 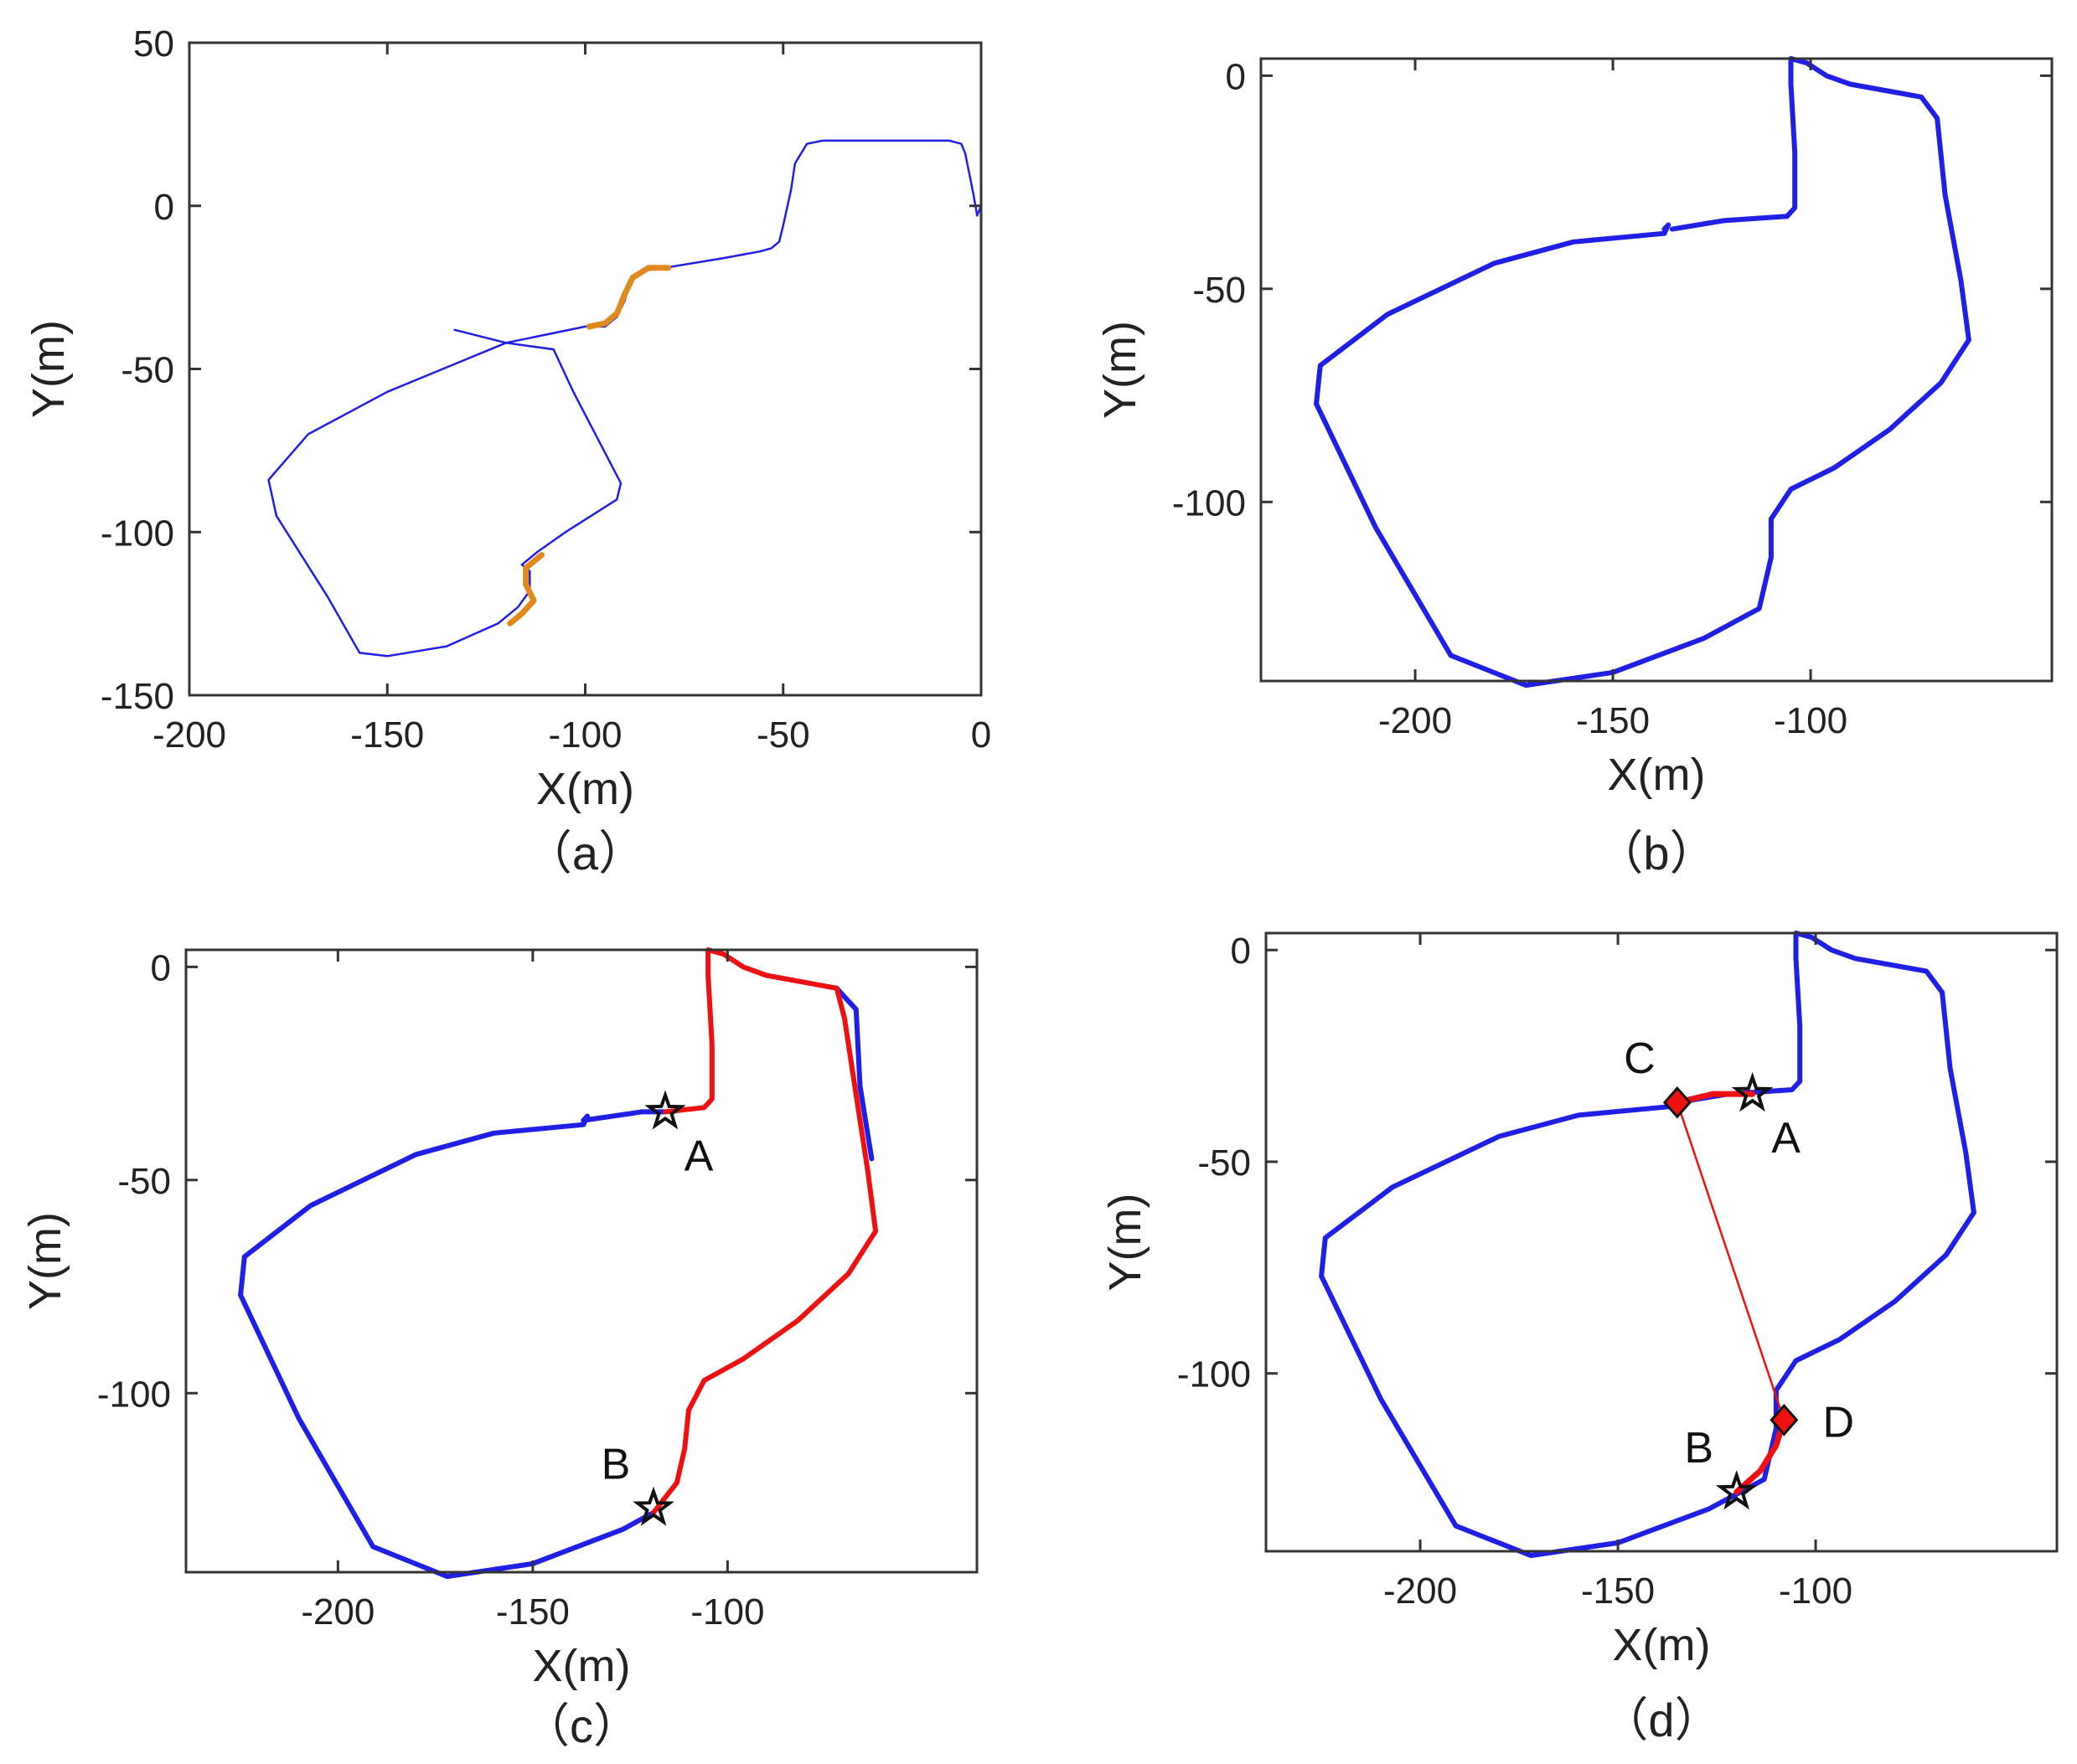 What do you see at coordinates (581, 1726) in the screenshot?
I see `subfigure-caption: （c）` at bounding box center [581, 1726].